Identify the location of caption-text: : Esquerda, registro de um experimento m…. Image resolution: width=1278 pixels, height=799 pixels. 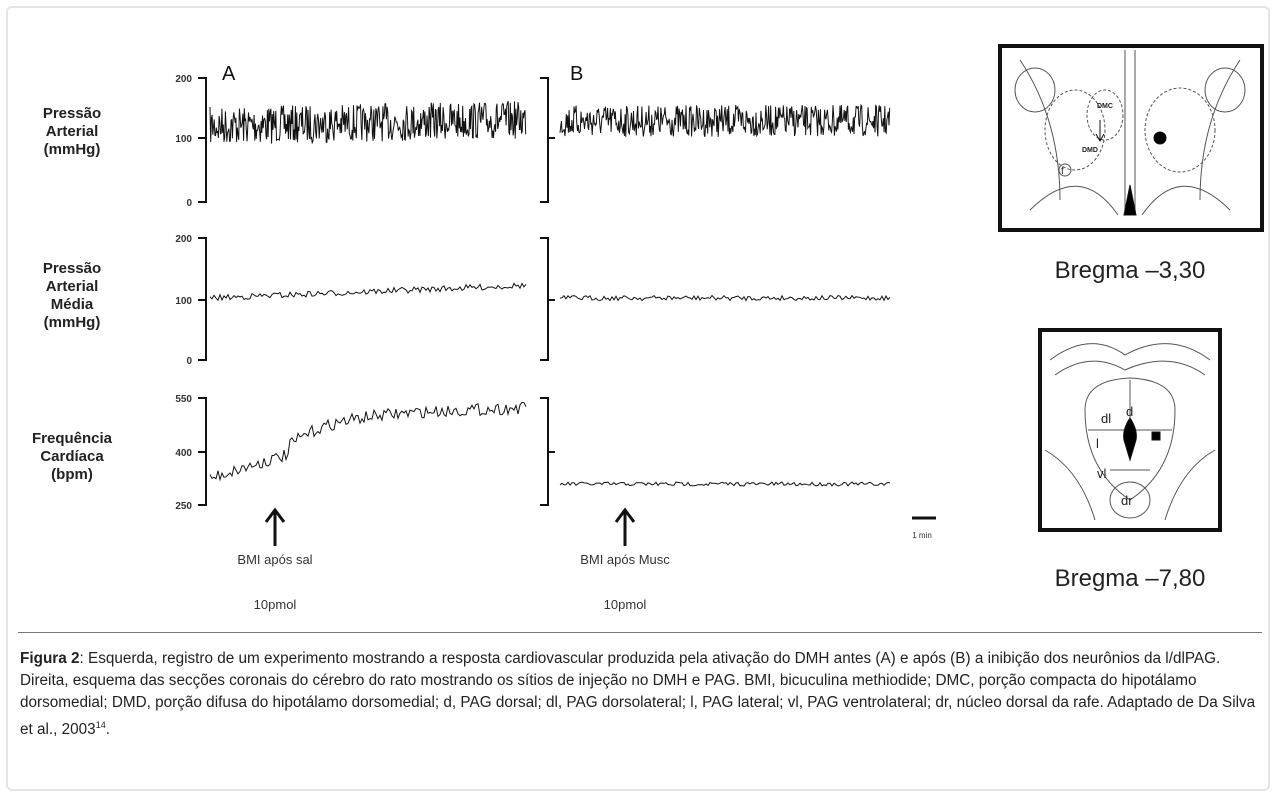
(638, 694).